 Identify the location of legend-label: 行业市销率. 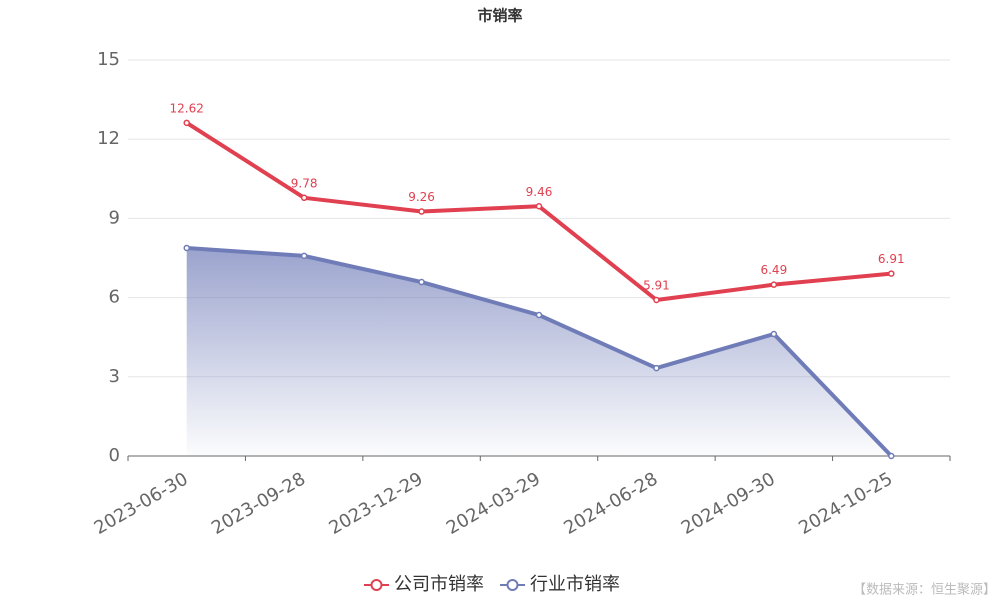
(575, 584).